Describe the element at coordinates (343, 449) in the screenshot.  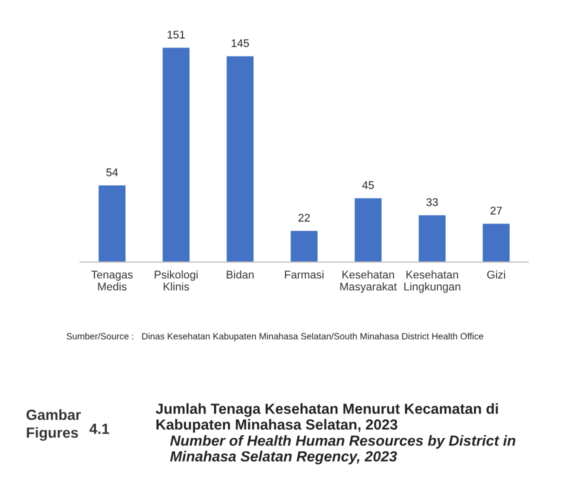
I see `text: Number of Health Human Resources by District in Minahasa Selatan Regency, 2023` at that location.